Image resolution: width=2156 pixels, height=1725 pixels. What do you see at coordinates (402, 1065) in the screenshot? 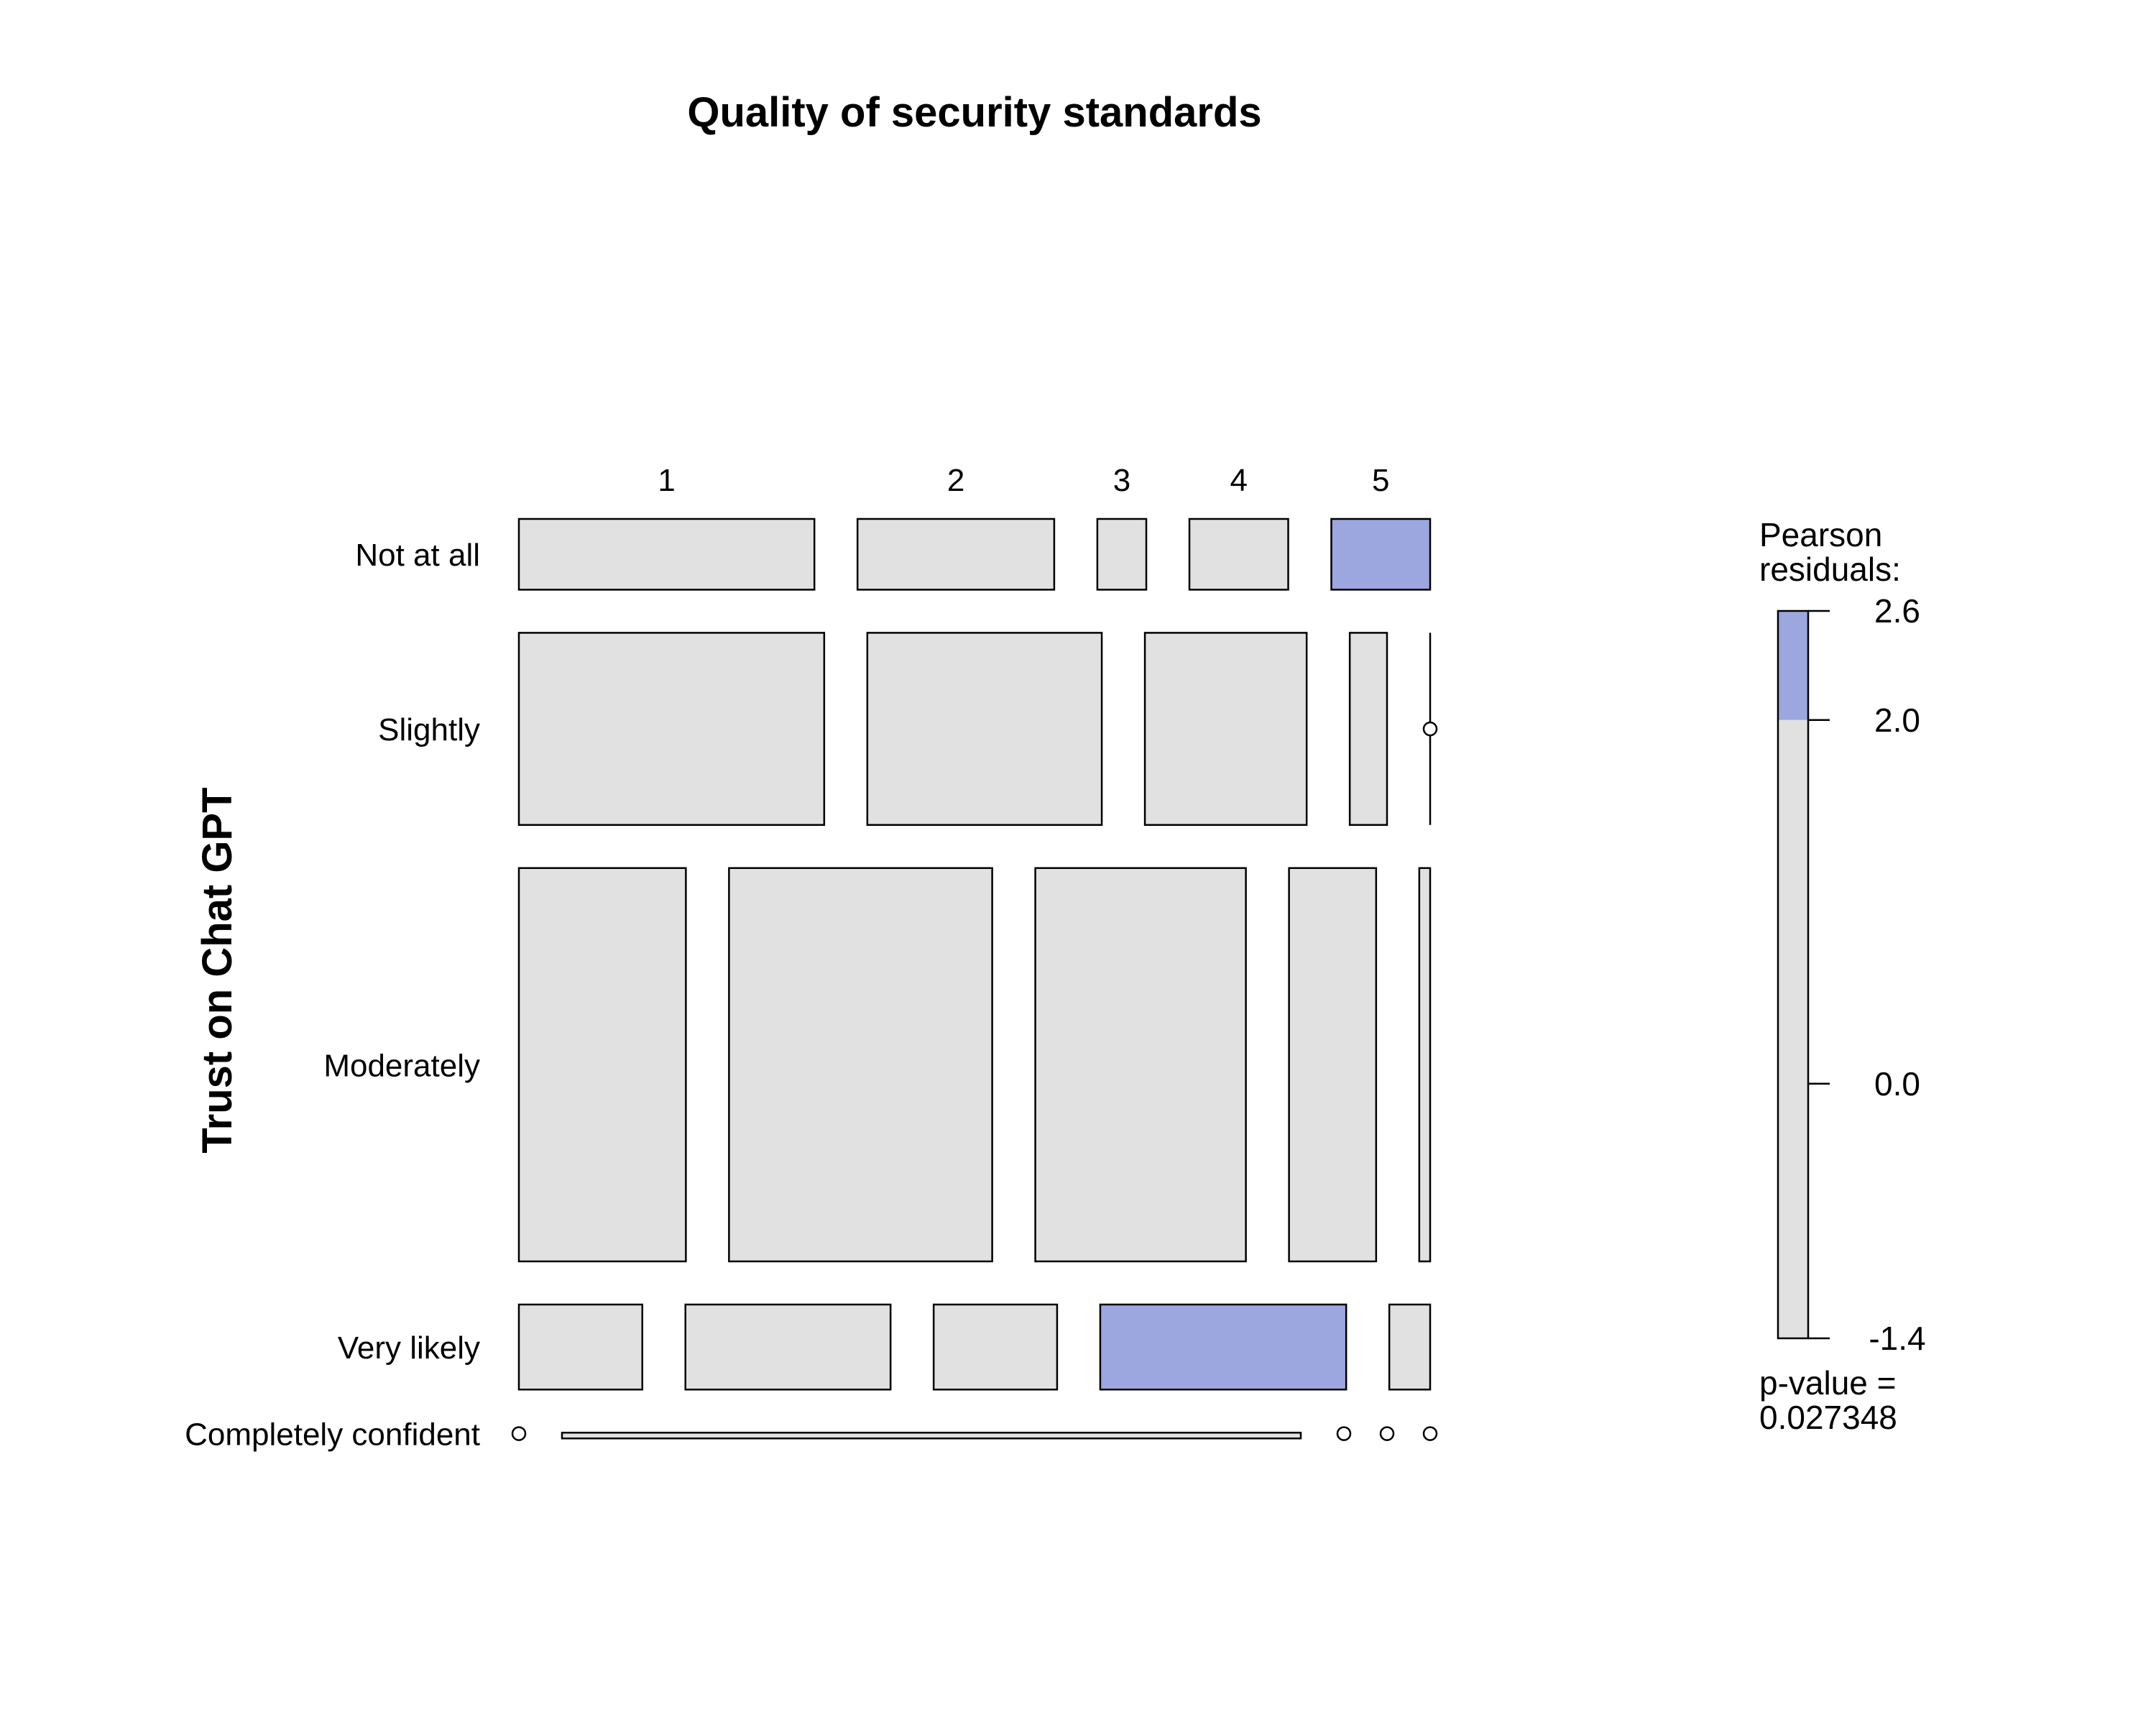
I see `row-label-moderately: Moderately` at bounding box center [402, 1065].